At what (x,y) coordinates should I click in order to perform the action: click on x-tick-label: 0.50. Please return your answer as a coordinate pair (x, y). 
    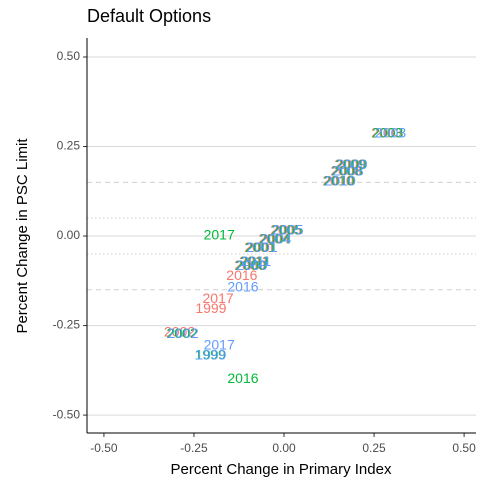
    Looking at the image, I should click on (464, 448).